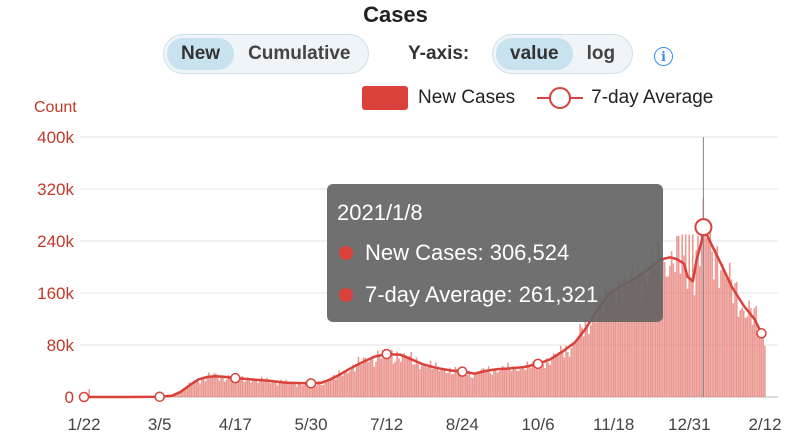  I want to click on legend-bars-swatch, so click(385, 98).